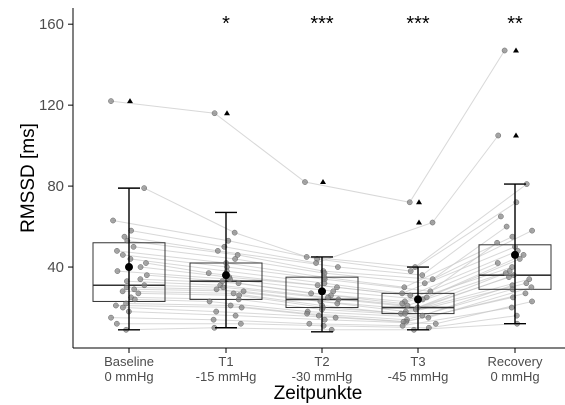 This screenshot has width=565, height=405. What do you see at coordinates (55, 267) in the screenshot?
I see `y-tick-label: 40` at bounding box center [55, 267].